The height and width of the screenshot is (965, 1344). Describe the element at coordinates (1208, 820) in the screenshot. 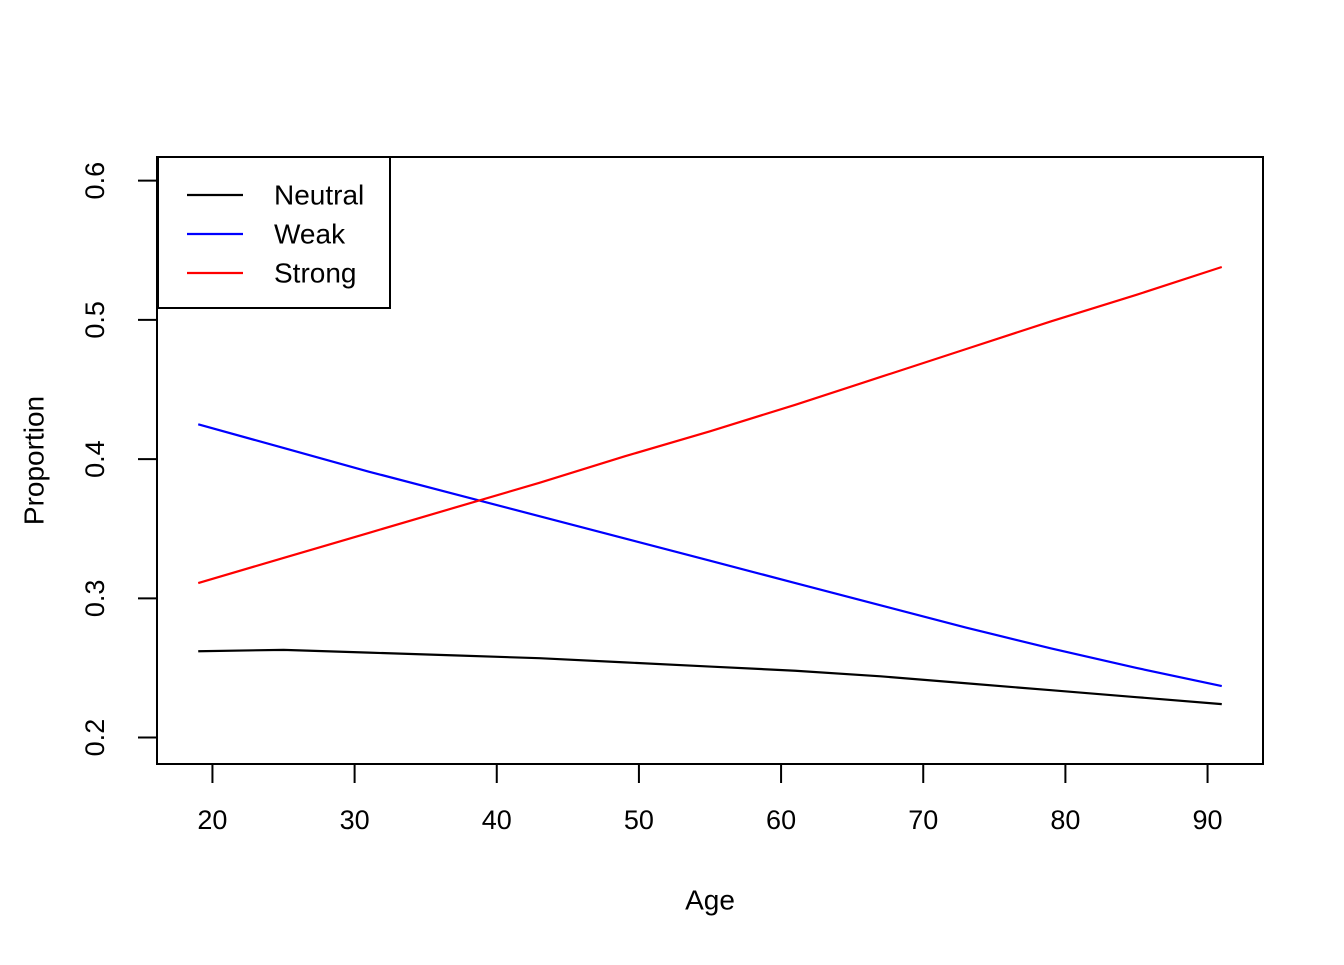

I see `x-axis-tick-label: 90` at that location.